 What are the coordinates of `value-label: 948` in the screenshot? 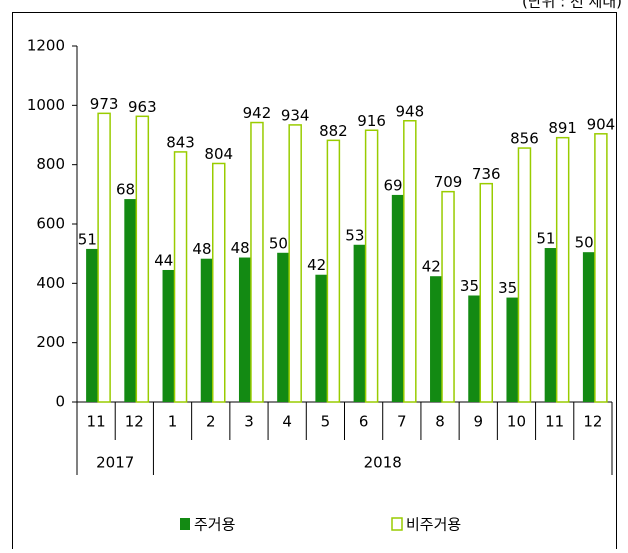 It's located at (410, 111).